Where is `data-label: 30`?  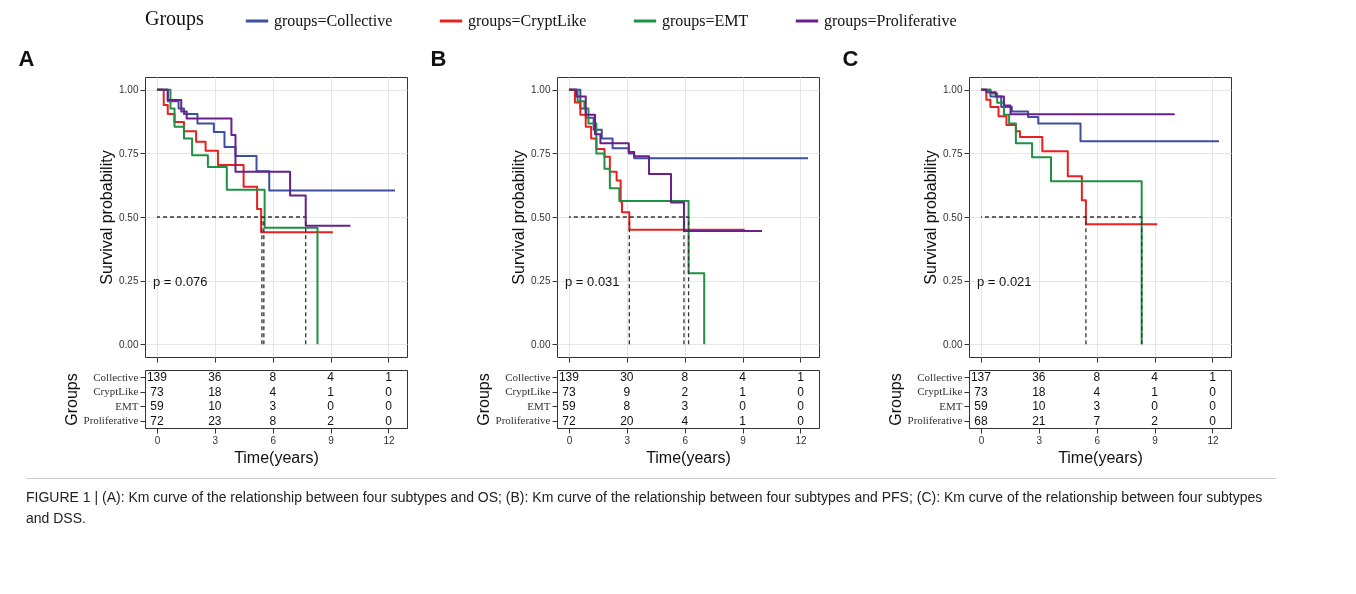
data-label: 30 is located at coordinates (627, 377).